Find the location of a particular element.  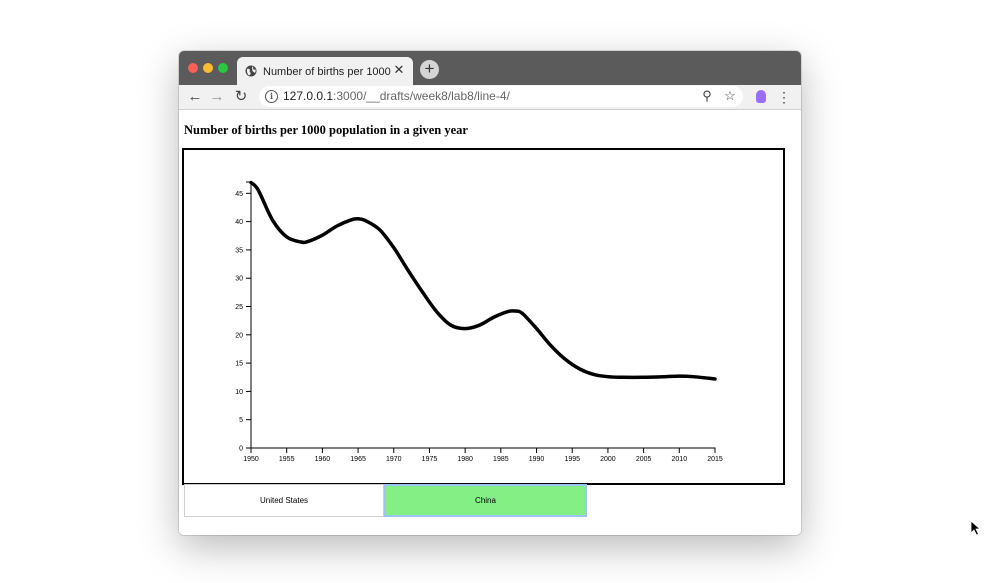

x-tick-label: 1985 is located at coordinates (501, 459).